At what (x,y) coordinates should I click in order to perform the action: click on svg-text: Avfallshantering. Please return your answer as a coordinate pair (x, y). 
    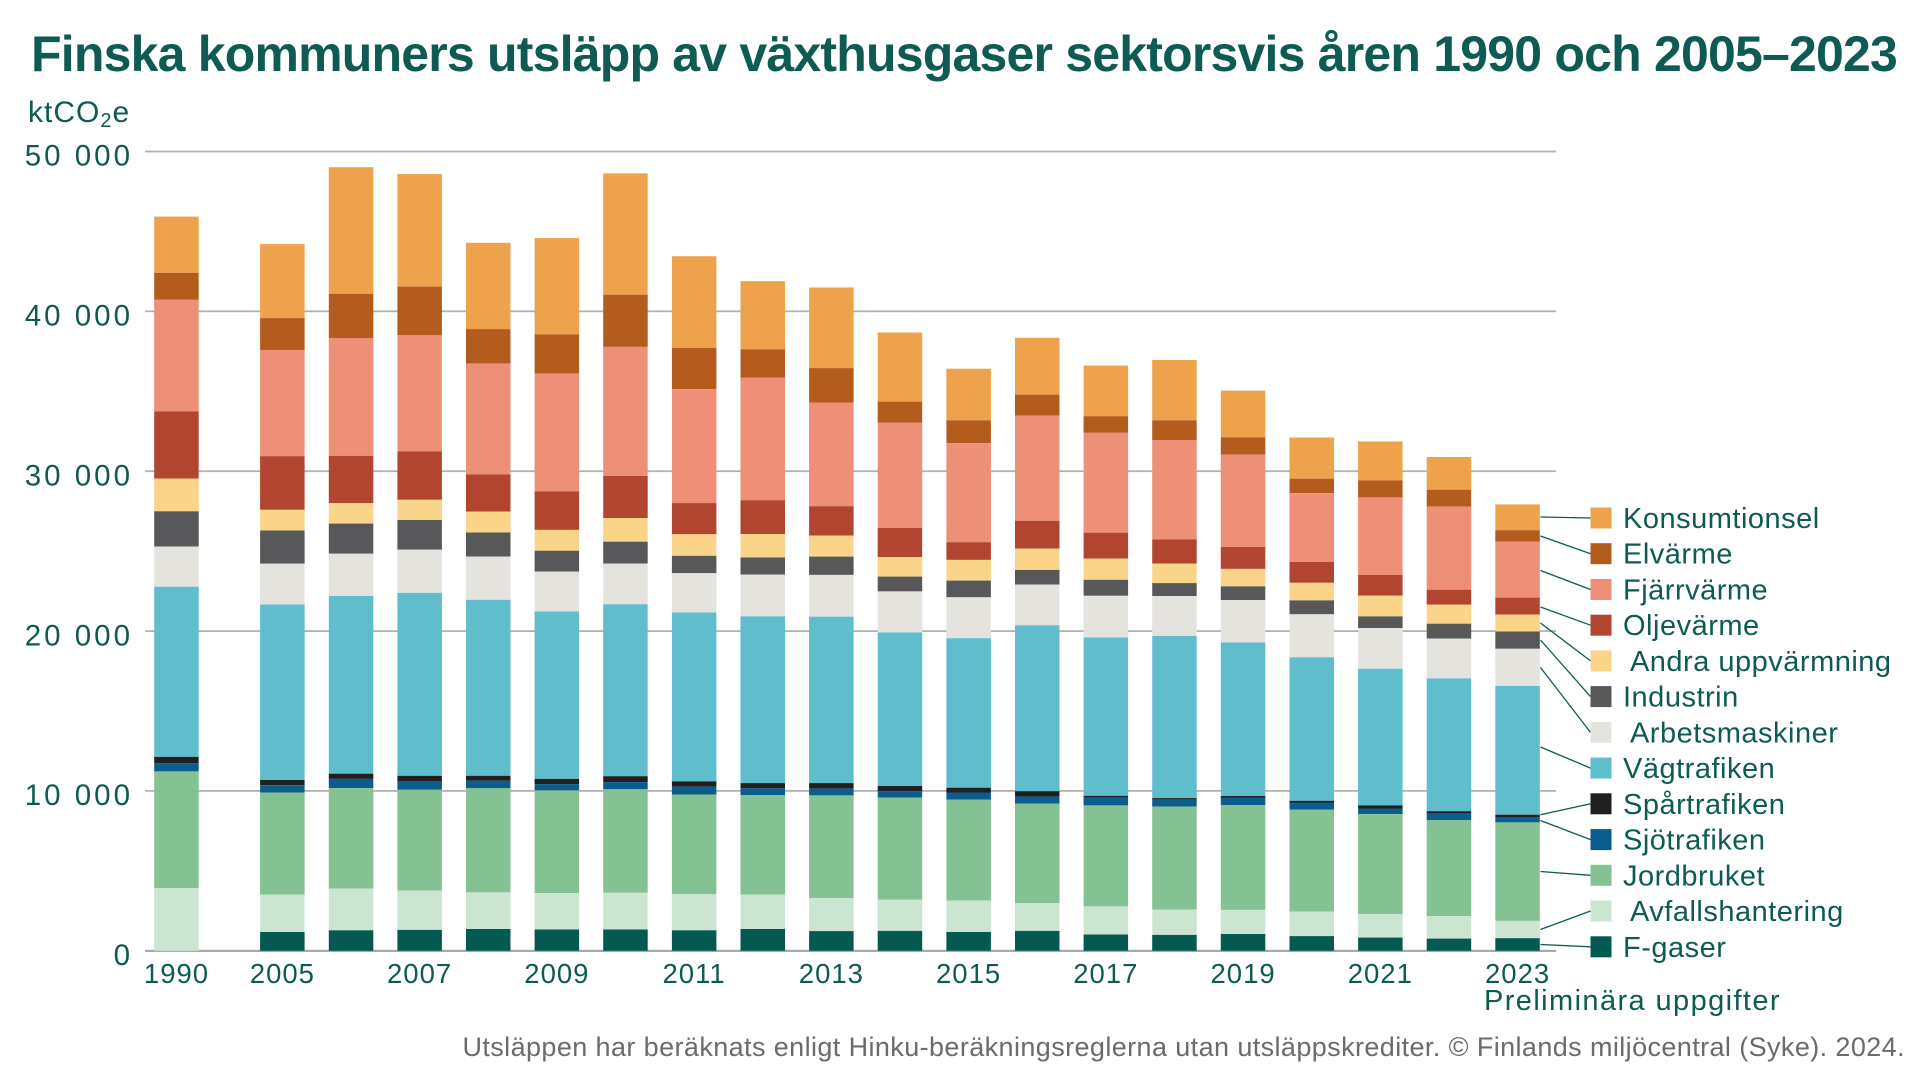
    Looking at the image, I should click on (1733, 912).